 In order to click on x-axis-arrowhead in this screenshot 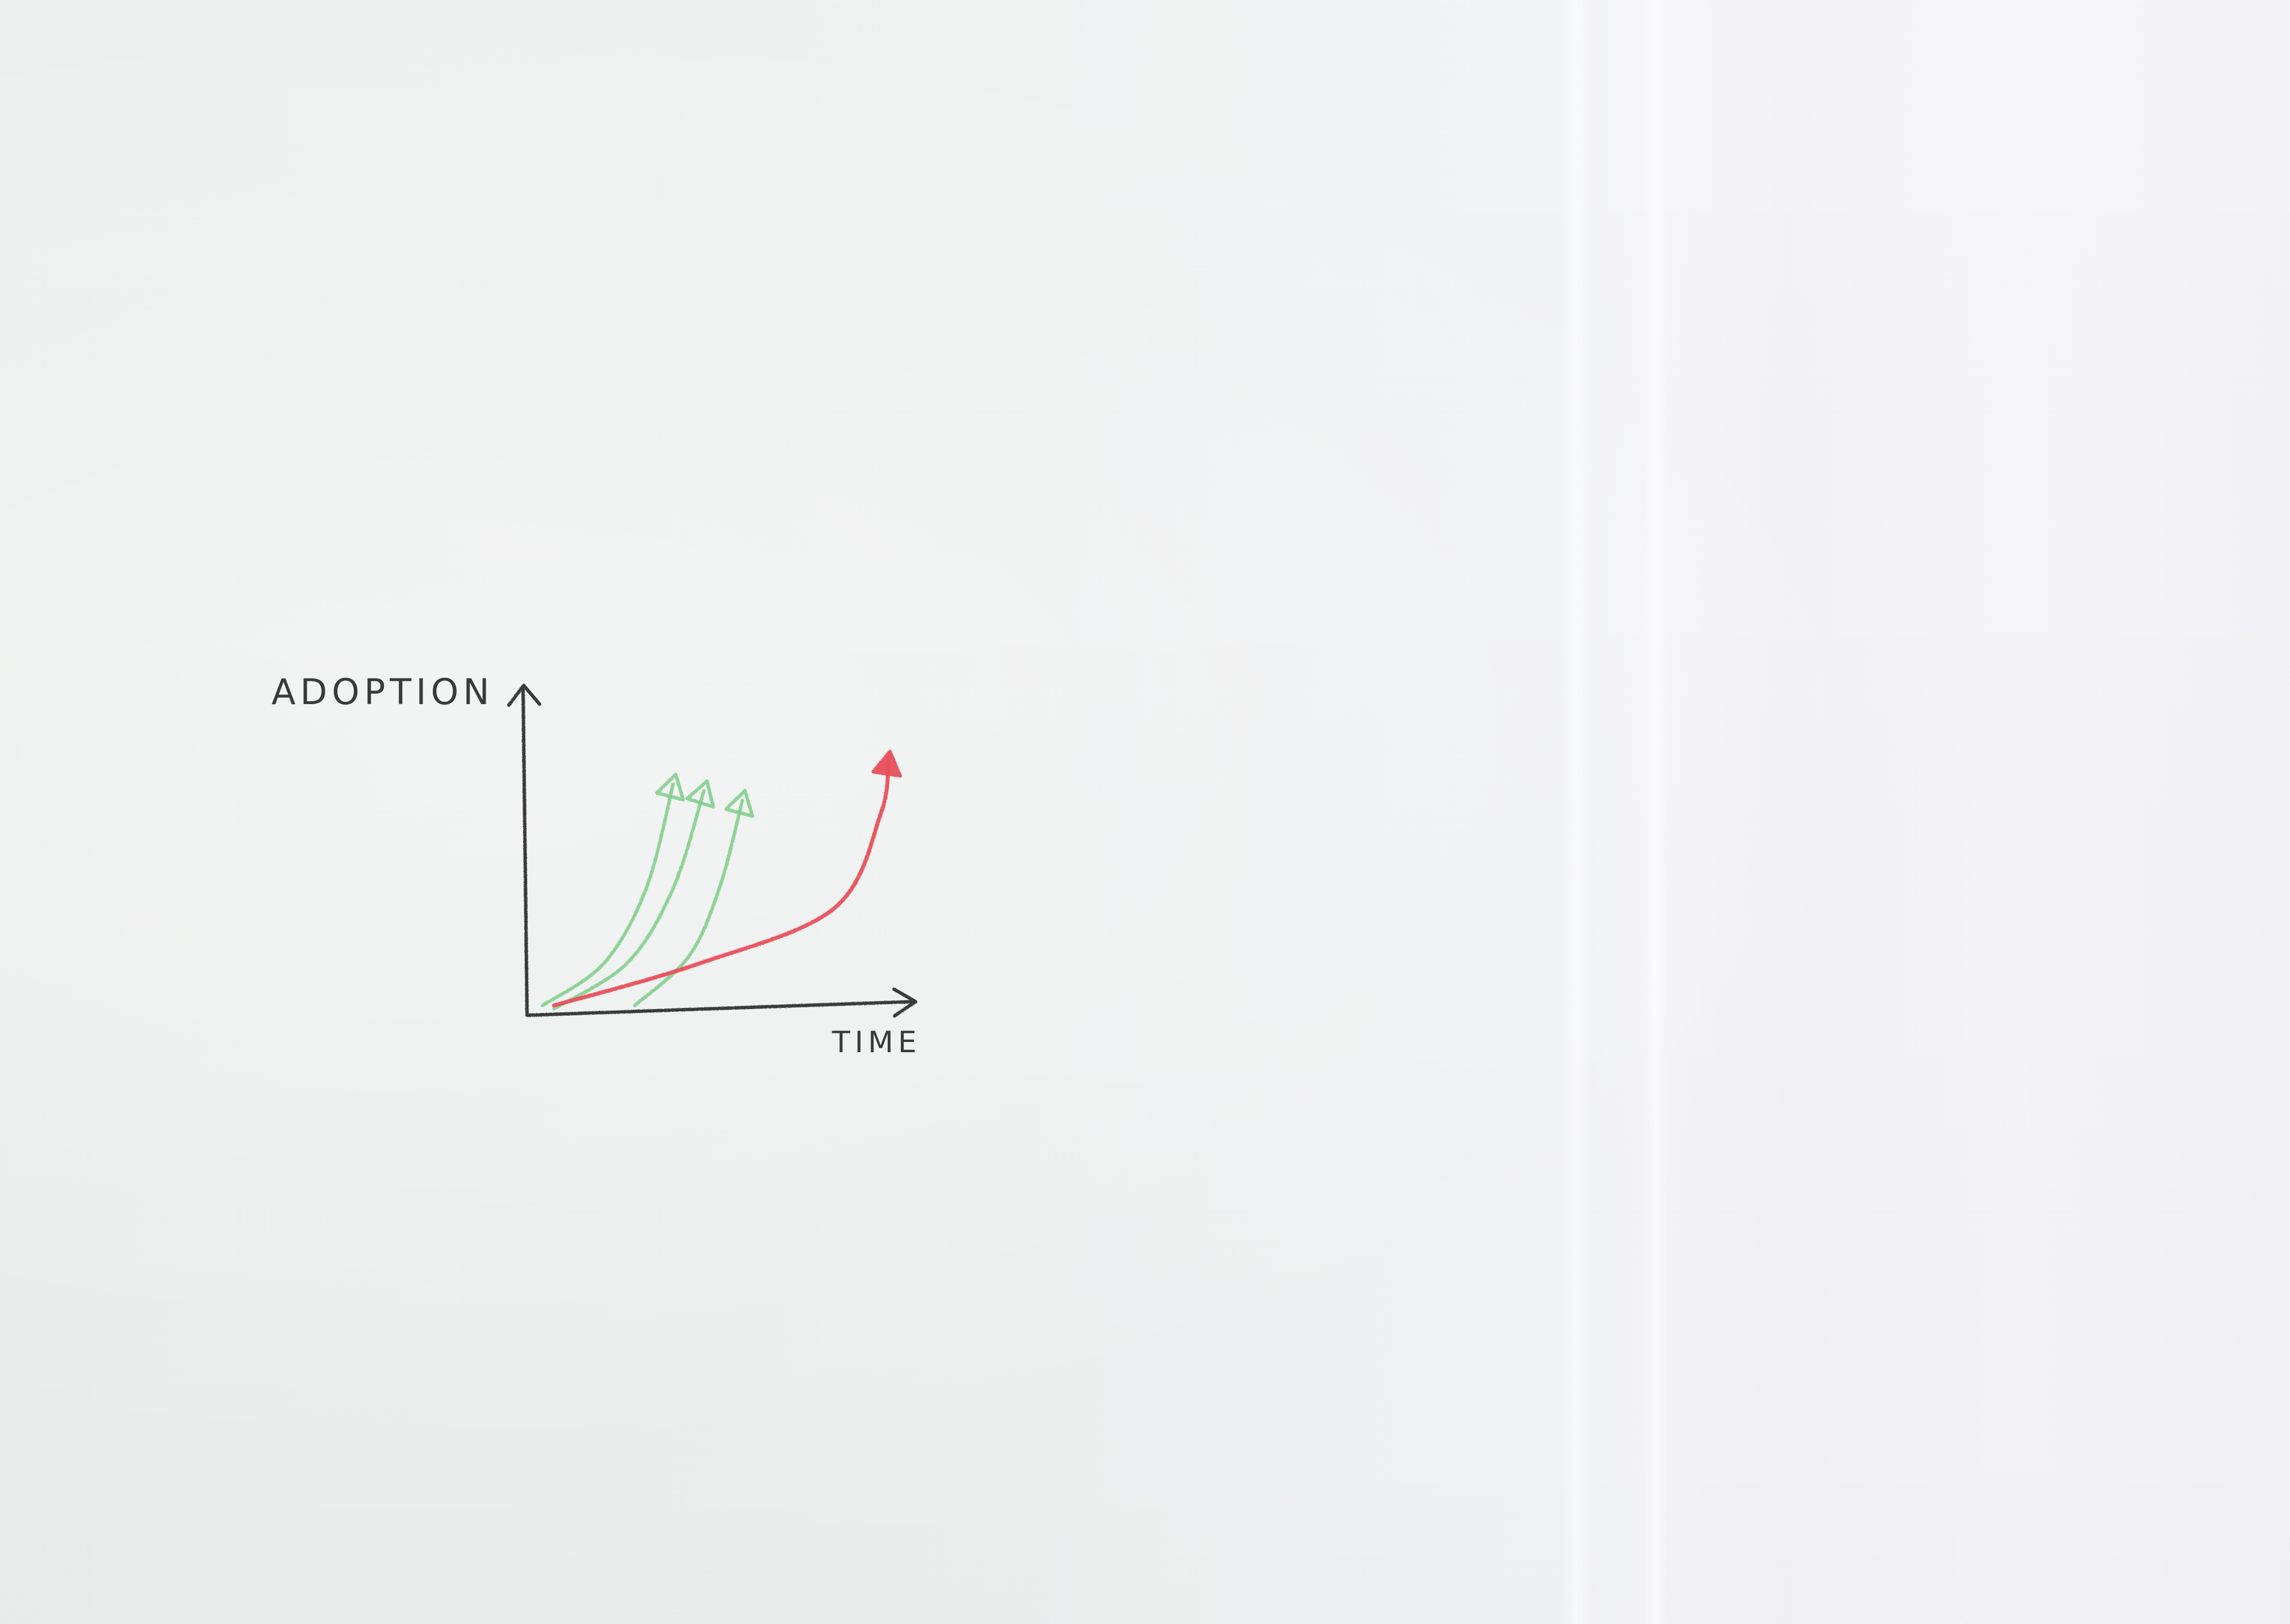, I will do `click(904, 1003)`.